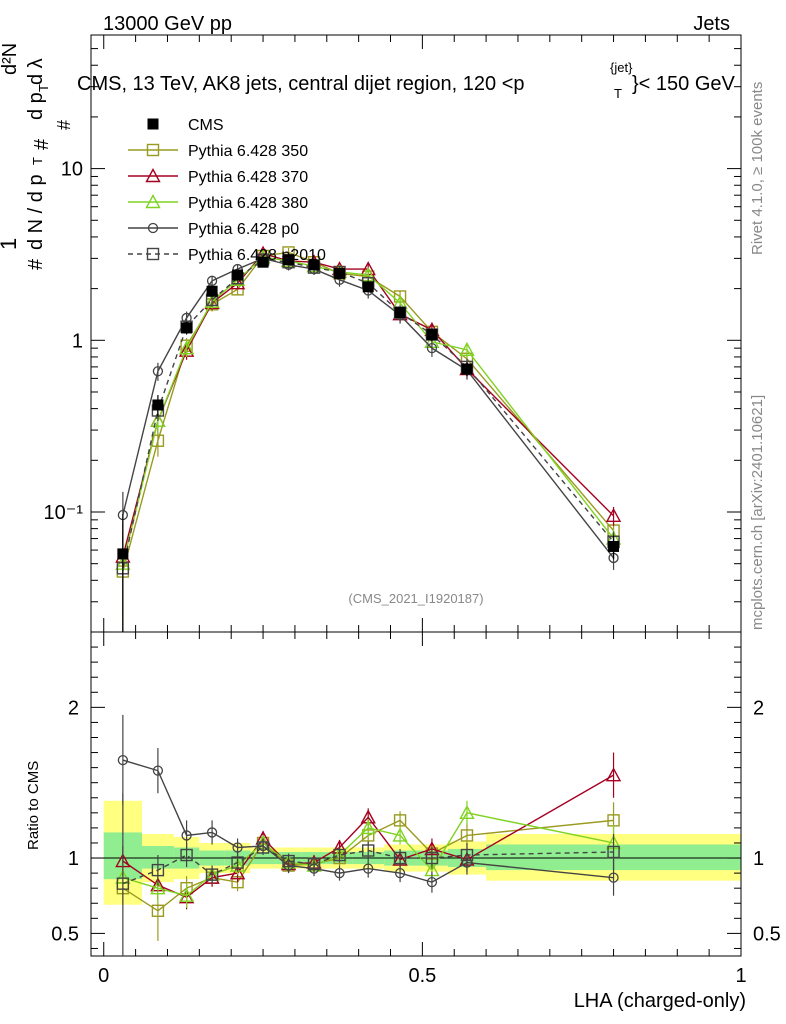  What do you see at coordinates (758, 859) in the screenshot?
I see `ratio-y-tick-label-right: 1` at bounding box center [758, 859].